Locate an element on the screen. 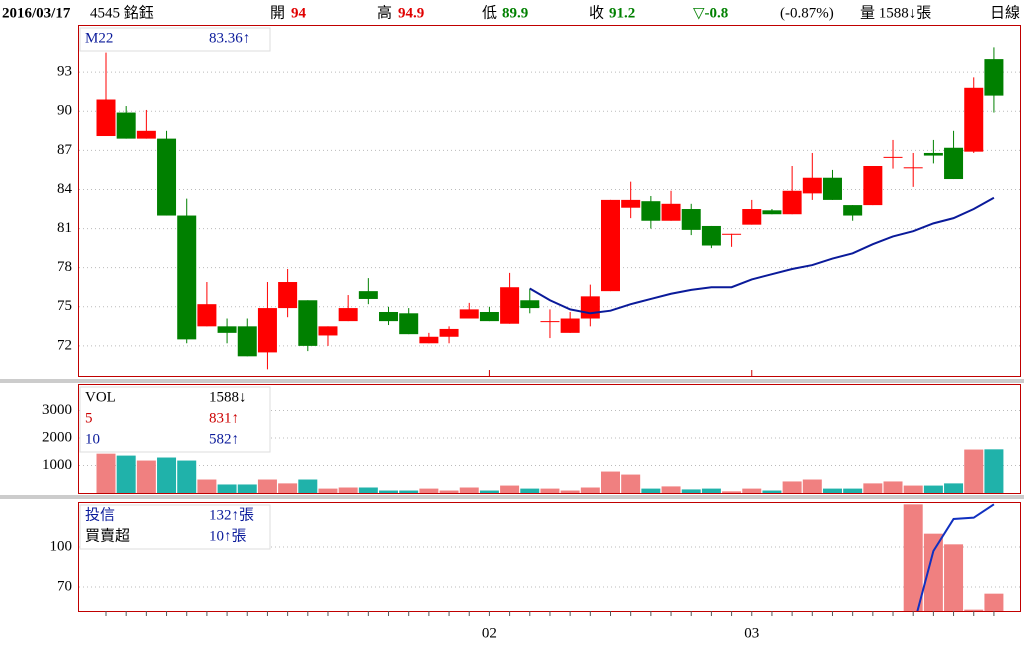 The height and width of the screenshot is (662, 1024). open-label: 開 is located at coordinates (277, 13).